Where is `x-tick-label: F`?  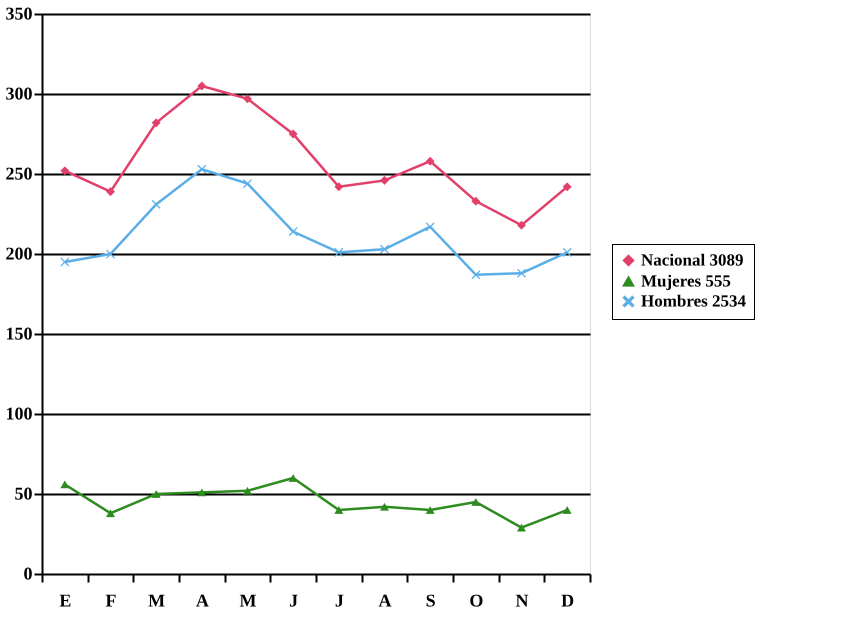
x-tick-label: F is located at coordinates (111, 600).